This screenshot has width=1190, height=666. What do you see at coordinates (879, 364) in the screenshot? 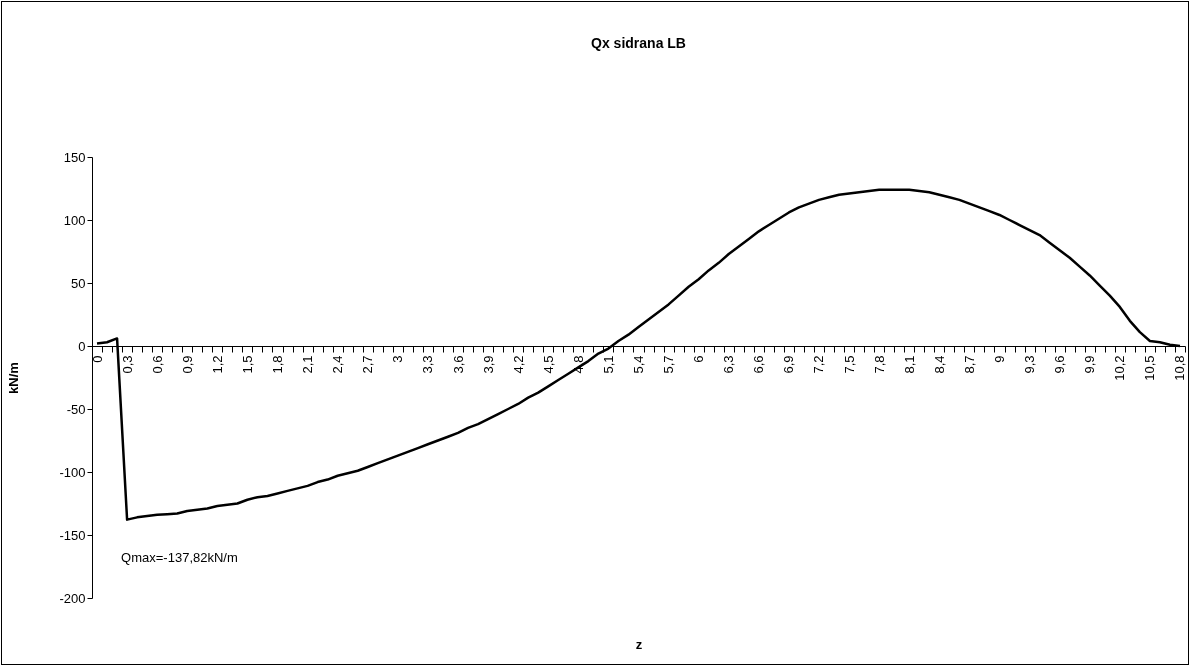
I see `x-tick-label: 7,8` at bounding box center [879, 364].